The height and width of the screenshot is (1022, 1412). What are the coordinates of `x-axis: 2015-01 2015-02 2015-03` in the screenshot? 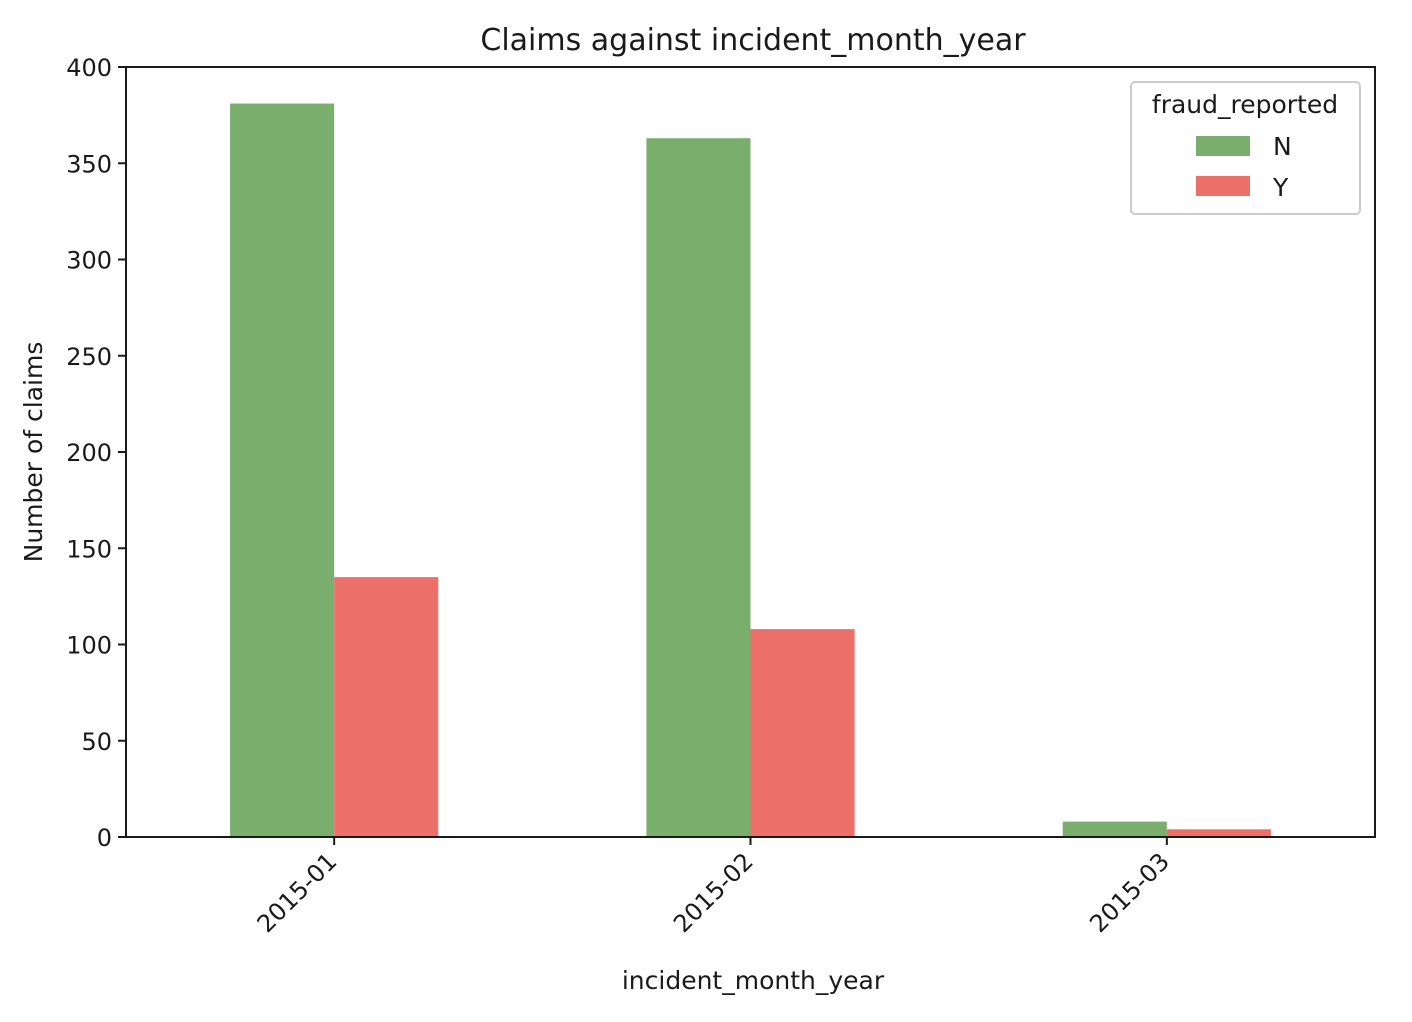 It's located at (713, 887).